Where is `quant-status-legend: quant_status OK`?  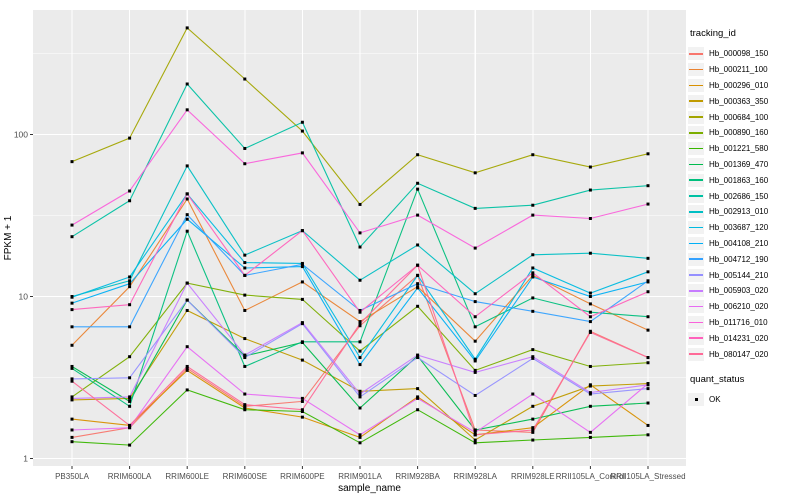
quant-status-legend: quant_status OK is located at coordinates (744, 391).